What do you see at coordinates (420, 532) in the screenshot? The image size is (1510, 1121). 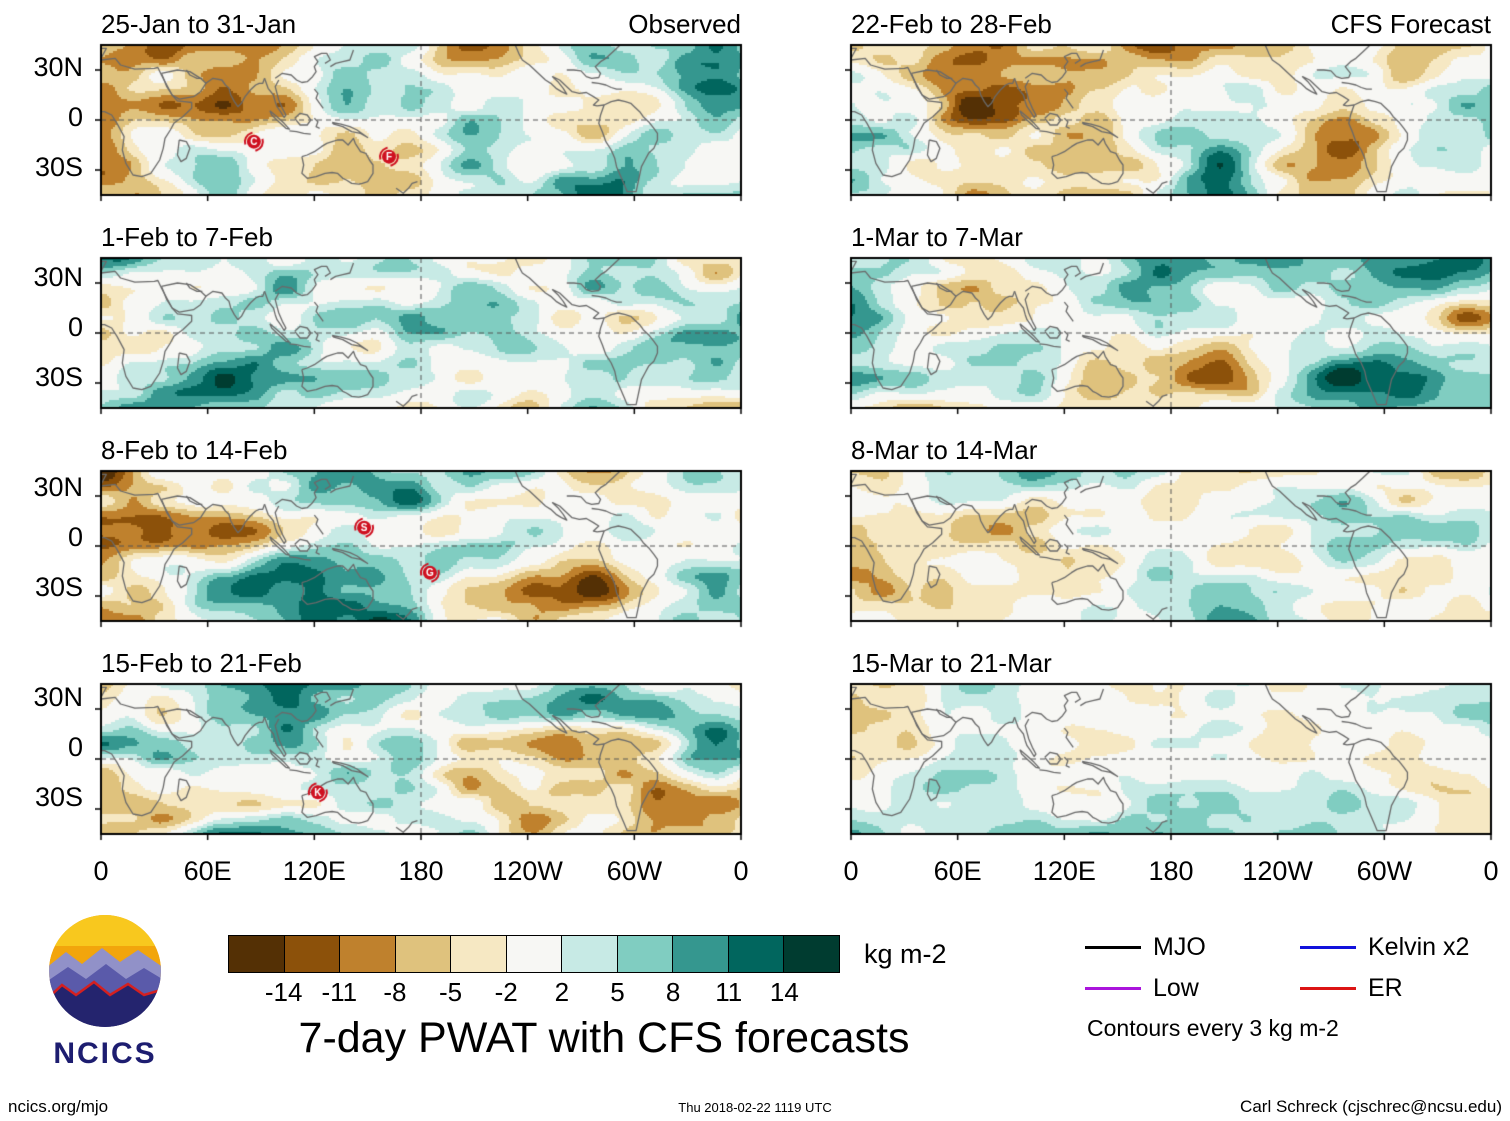 I see `map-panel-observed-3: 8-Feb to 14-Feb` at bounding box center [420, 532].